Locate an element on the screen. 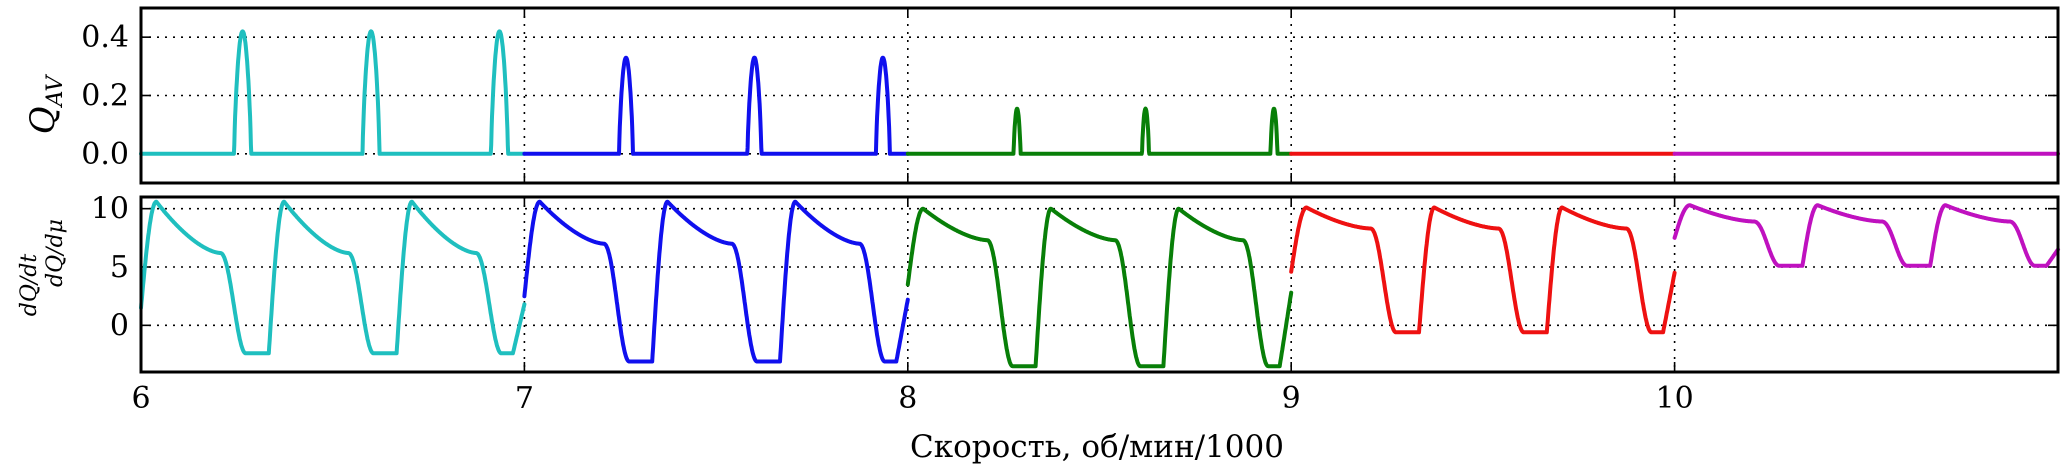  x-axis-label: Скорость, об/мин/1000 is located at coordinates (1097, 447).